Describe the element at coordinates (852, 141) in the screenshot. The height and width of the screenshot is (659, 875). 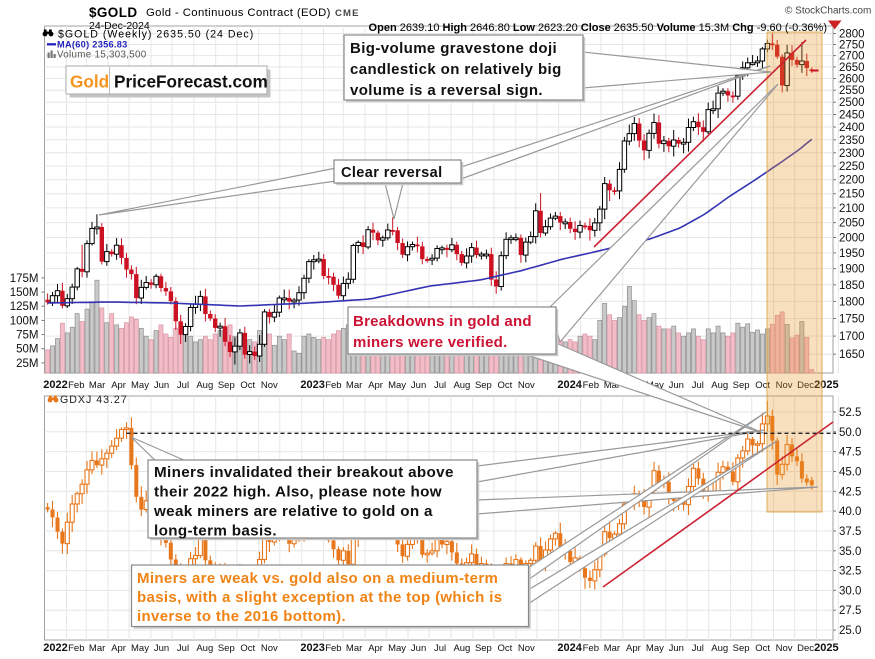
I see `svg-text: 2350` at that location.